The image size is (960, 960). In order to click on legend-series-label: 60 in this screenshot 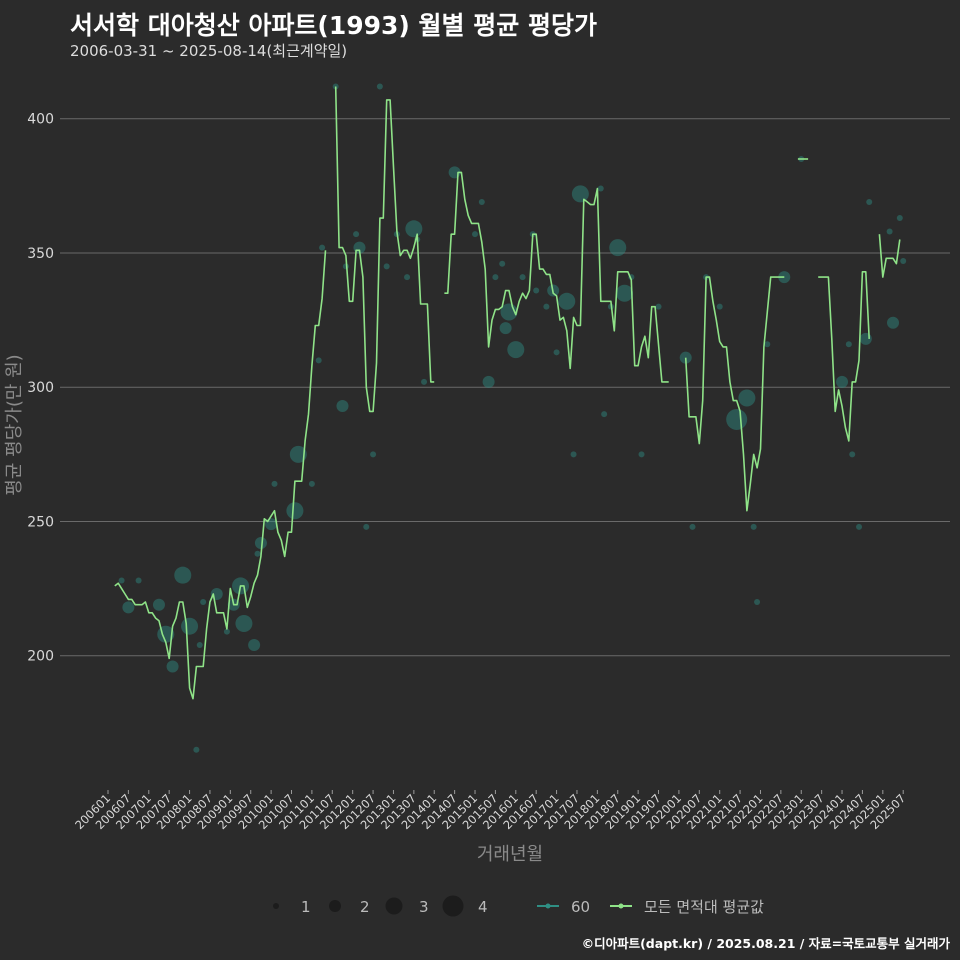, I will do `click(580, 907)`.